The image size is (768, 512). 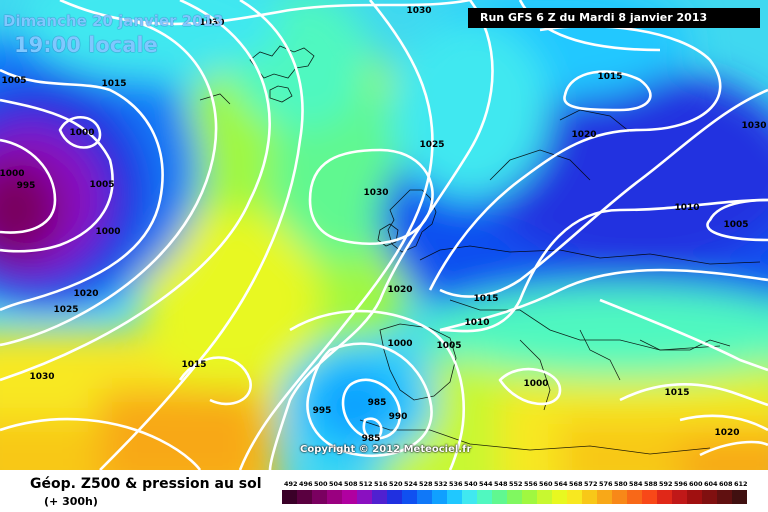 What do you see at coordinates (86, 45) in the screenshot?
I see `forecast-time: 19:00 locale` at bounding box center [86, 45].